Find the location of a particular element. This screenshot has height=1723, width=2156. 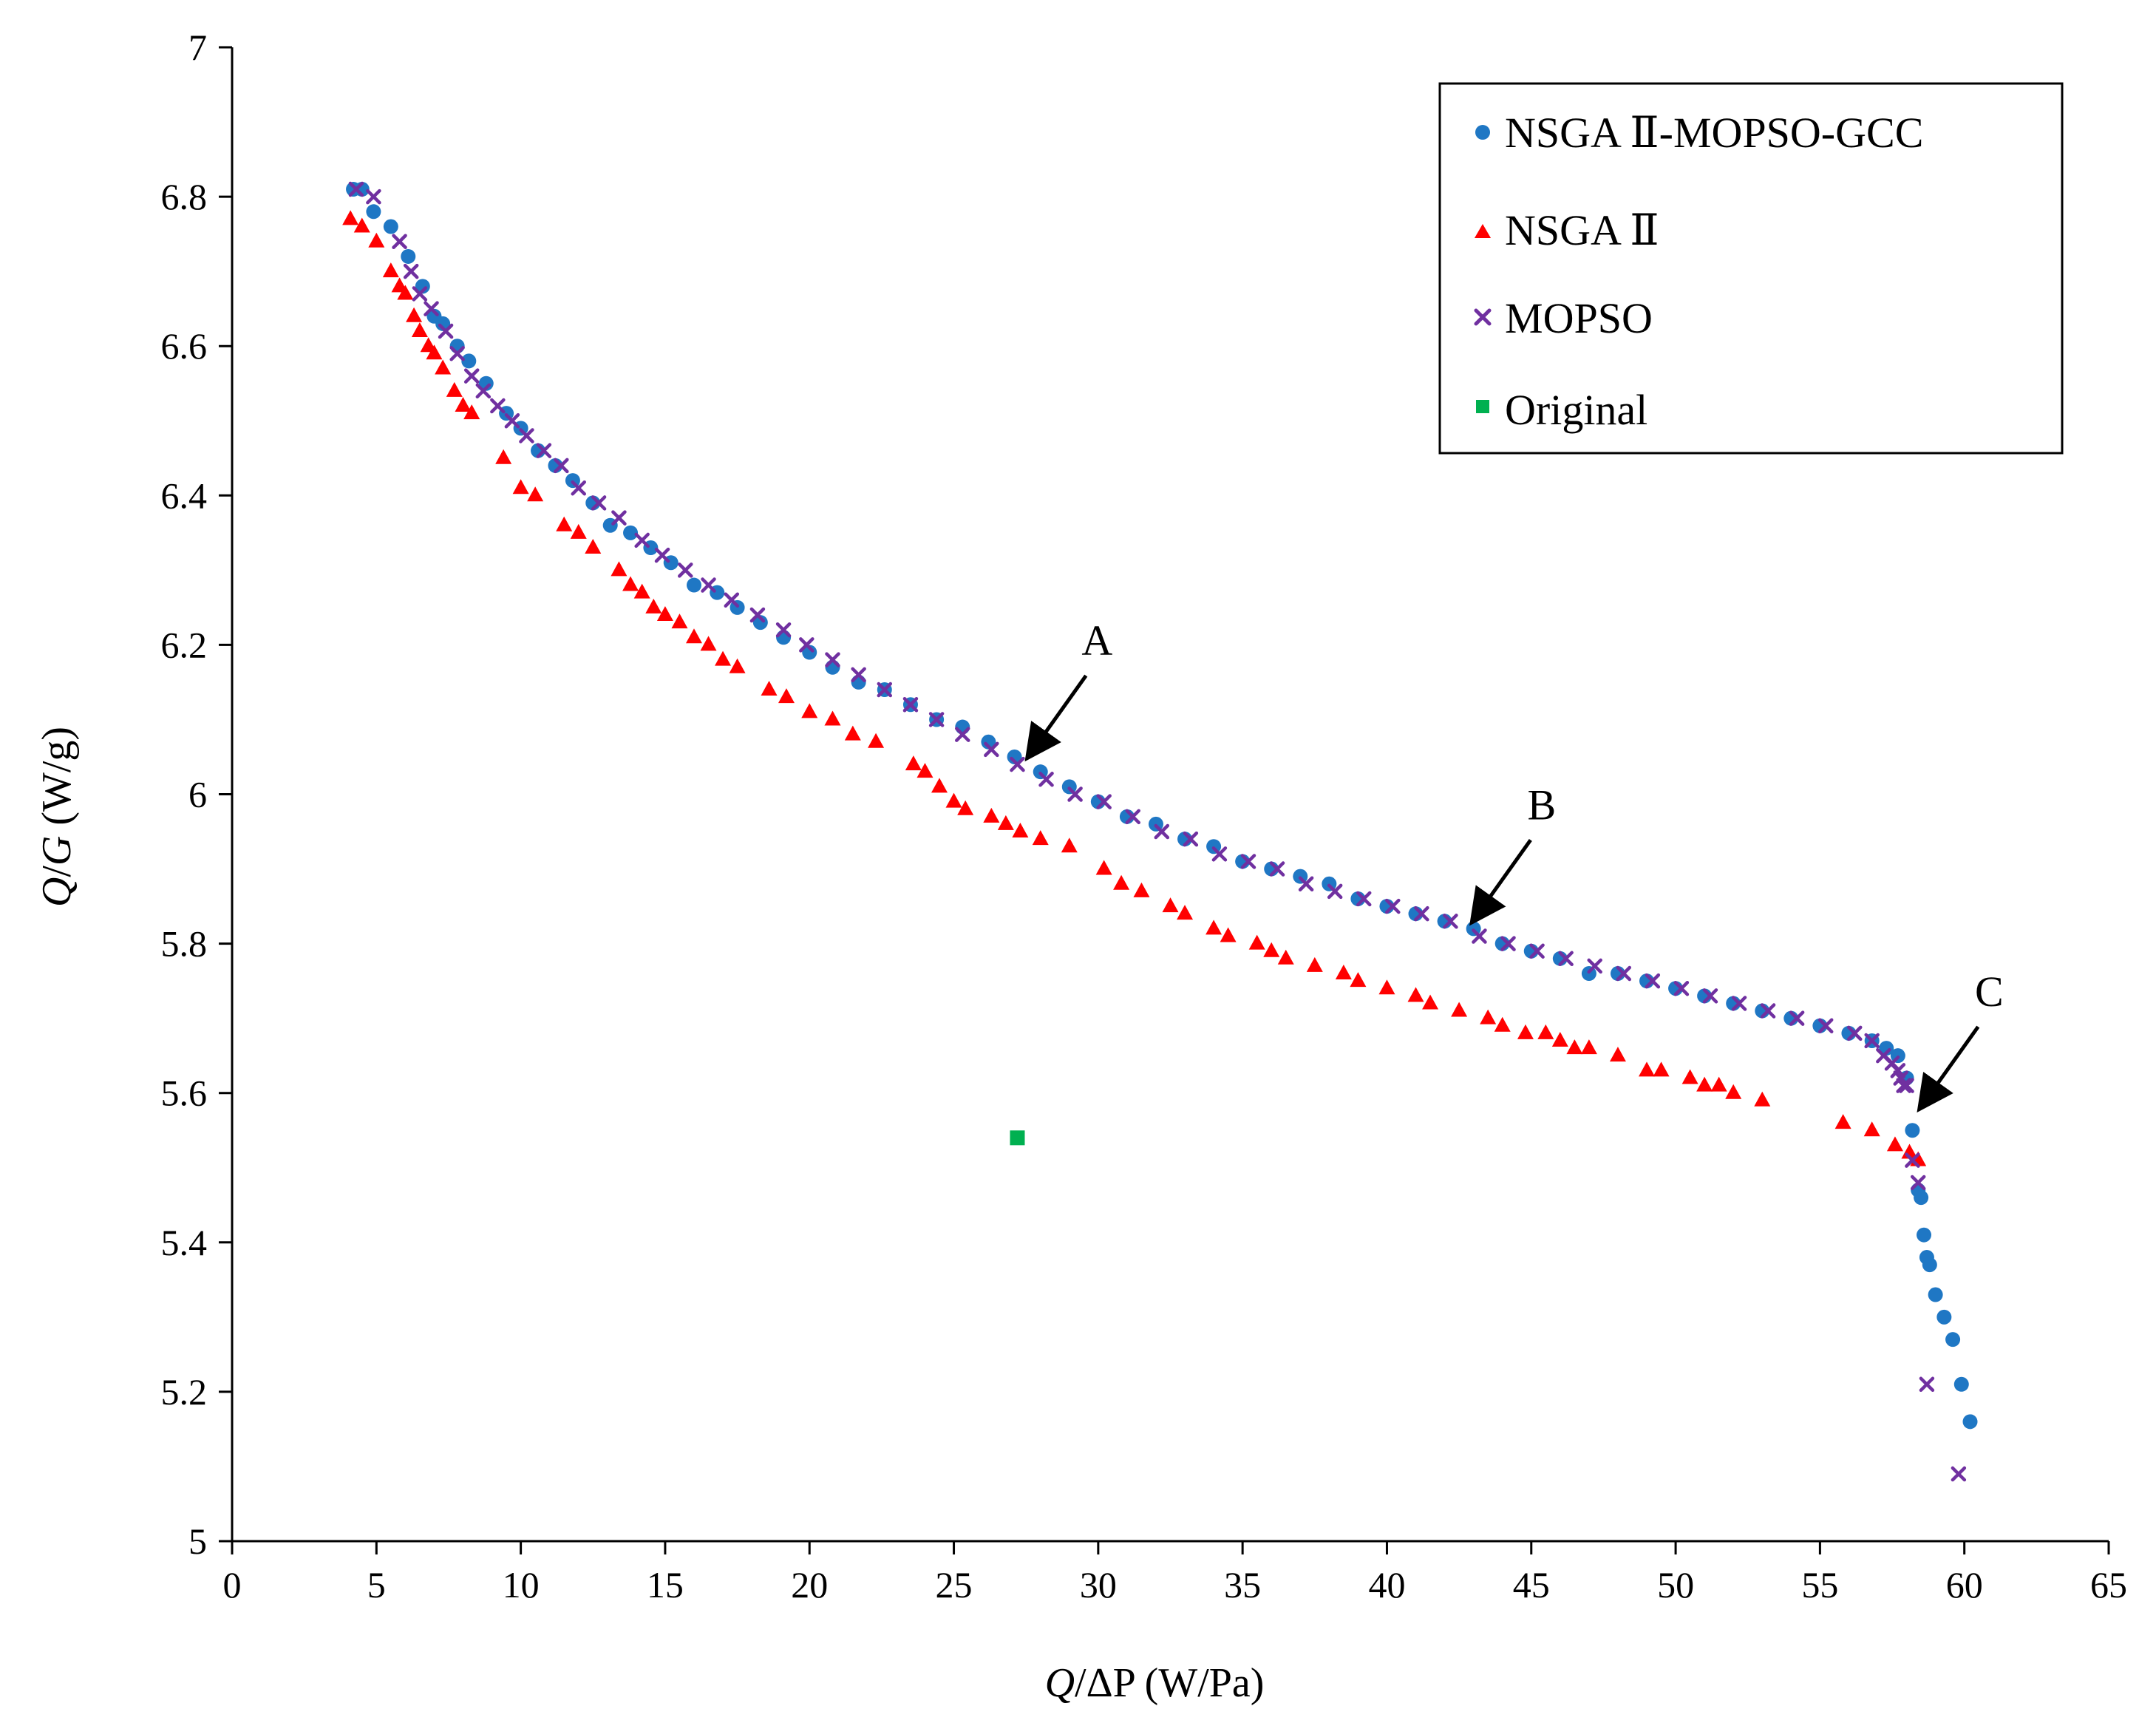

legend-label-nsga2-mopso-gcc: NSGA Ⅱ-MOPSO-GCC is located at coordinates (1714, 133).